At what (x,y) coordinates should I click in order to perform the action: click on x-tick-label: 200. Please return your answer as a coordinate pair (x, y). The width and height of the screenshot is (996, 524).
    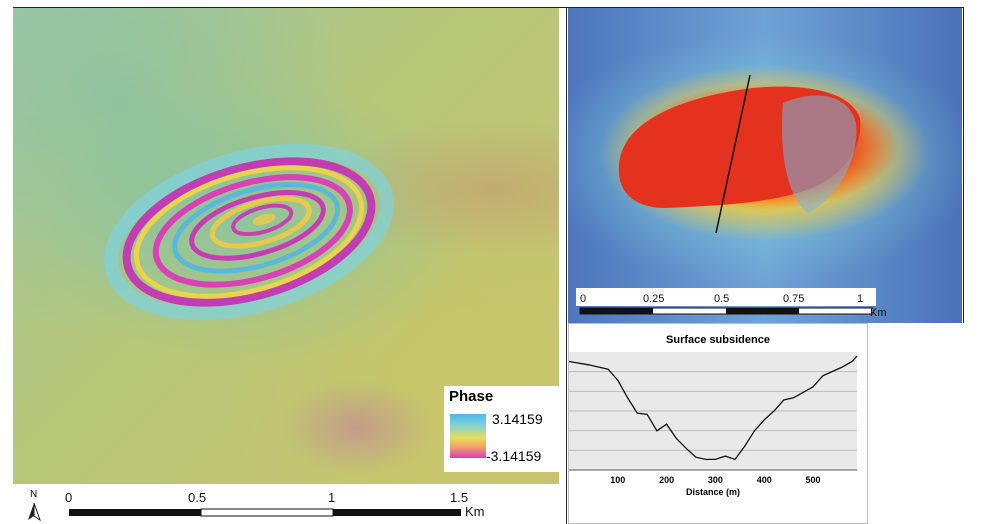
    Looking at the image, I should click on (666, 480).